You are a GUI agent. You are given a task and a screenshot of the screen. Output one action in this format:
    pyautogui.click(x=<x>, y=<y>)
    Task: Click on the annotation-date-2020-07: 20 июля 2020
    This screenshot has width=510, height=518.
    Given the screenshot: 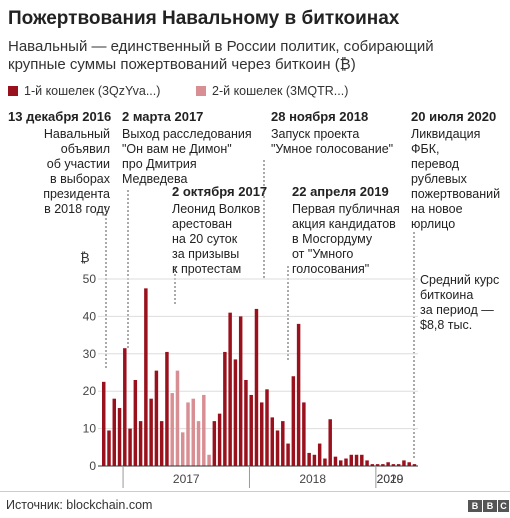 What is the action you would take?
    pyautogui.click(x=454, y=116)
    